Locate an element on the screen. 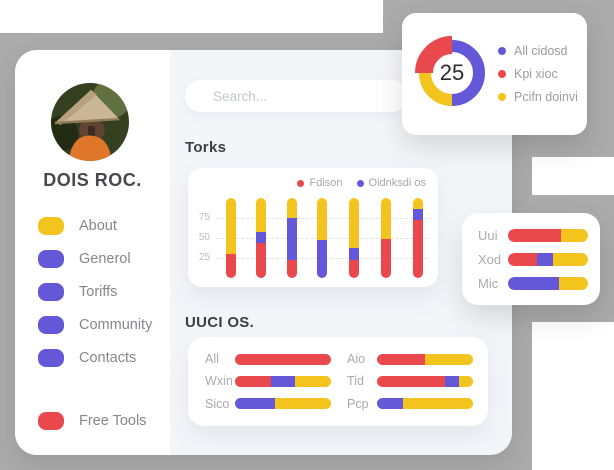  uuci-rows: All Wxin Sico Aio Tid Pcp is located at coordinates (338, 381).